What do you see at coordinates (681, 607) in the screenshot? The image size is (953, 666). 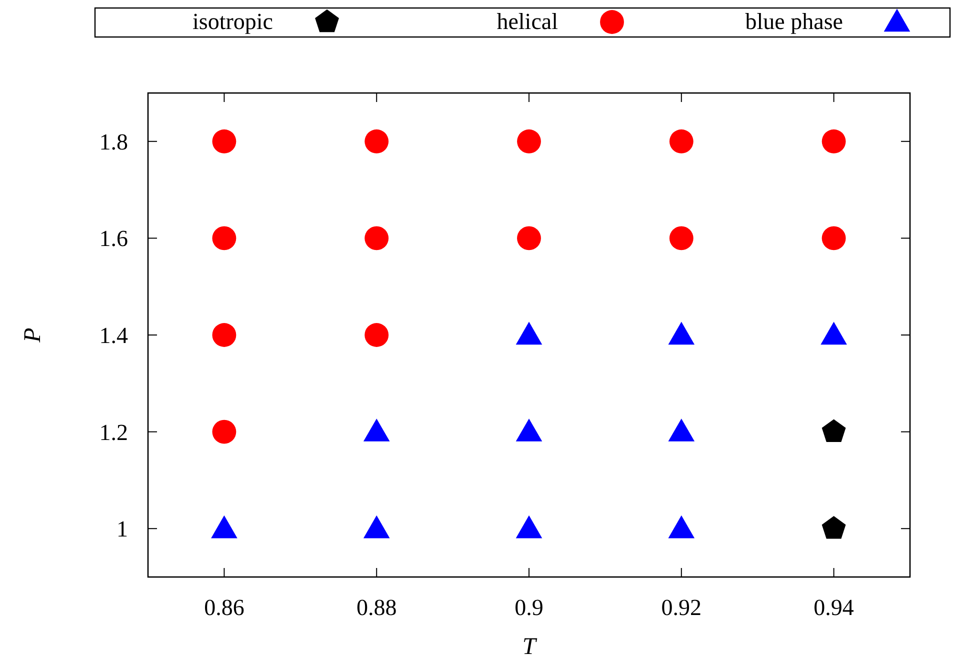 I see `x-tick-label: 0.92` at bounding box center [681, 607].